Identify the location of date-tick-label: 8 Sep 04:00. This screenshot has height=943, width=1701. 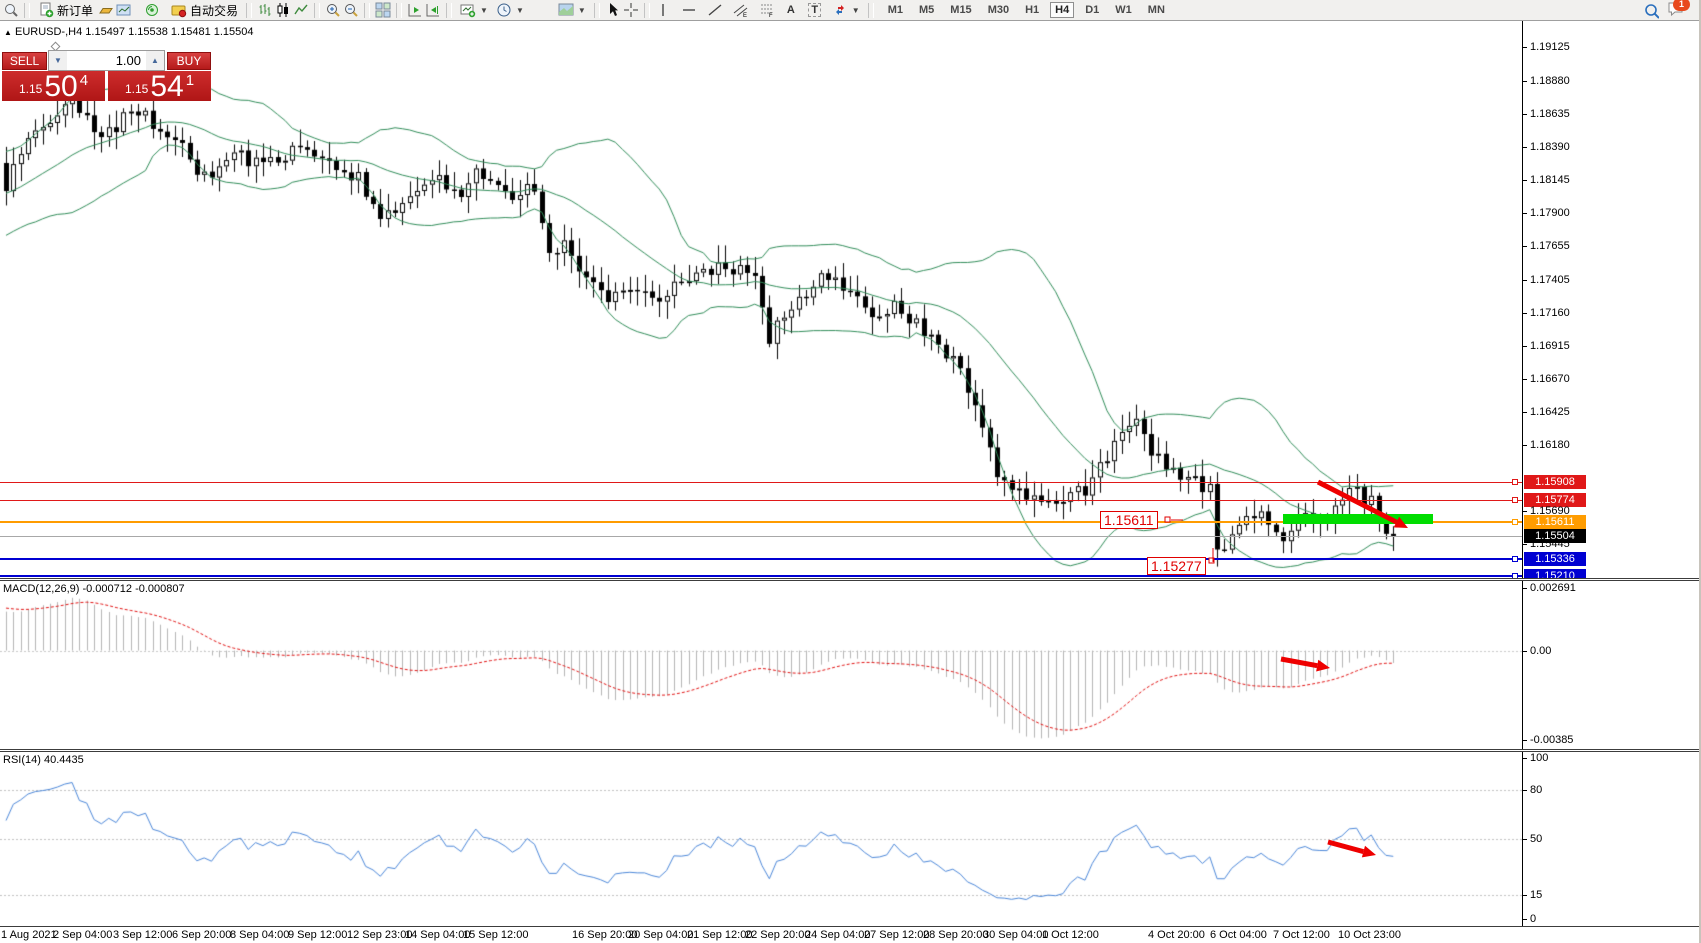
(260, 935).